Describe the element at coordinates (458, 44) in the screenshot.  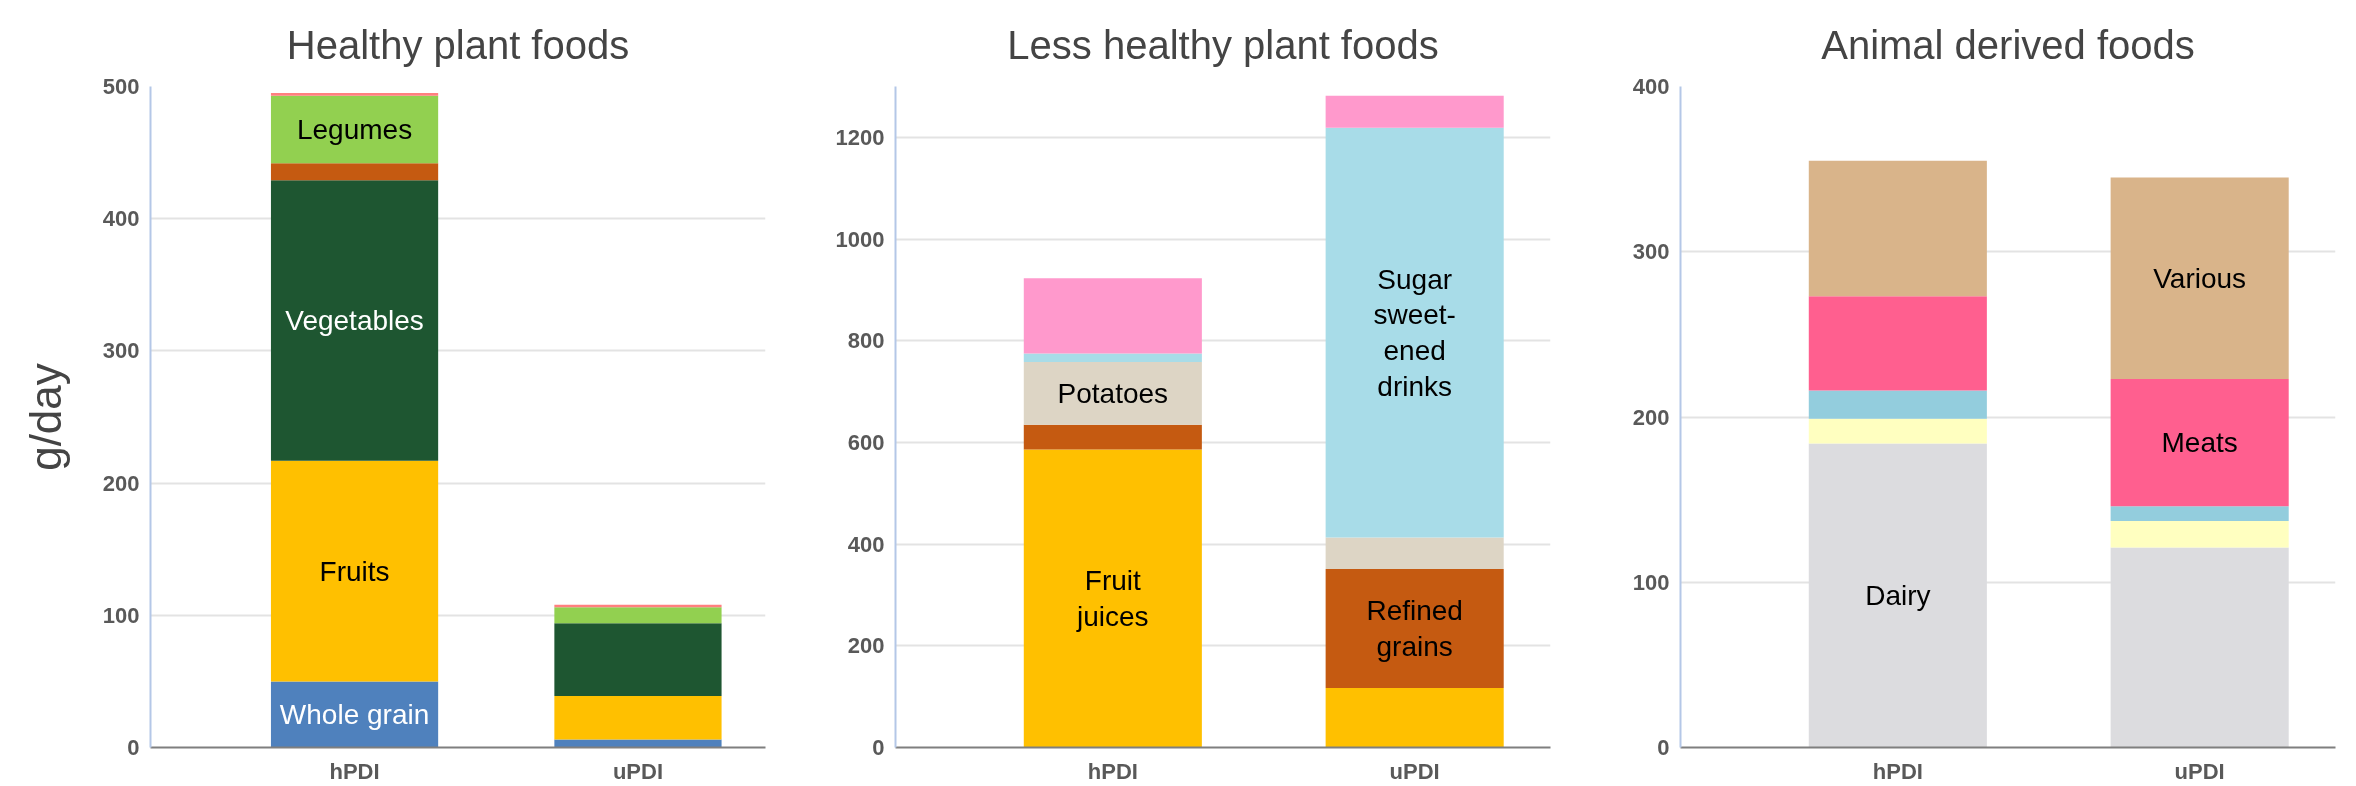
I see `chart-title: Healthy plant foods` at that location.